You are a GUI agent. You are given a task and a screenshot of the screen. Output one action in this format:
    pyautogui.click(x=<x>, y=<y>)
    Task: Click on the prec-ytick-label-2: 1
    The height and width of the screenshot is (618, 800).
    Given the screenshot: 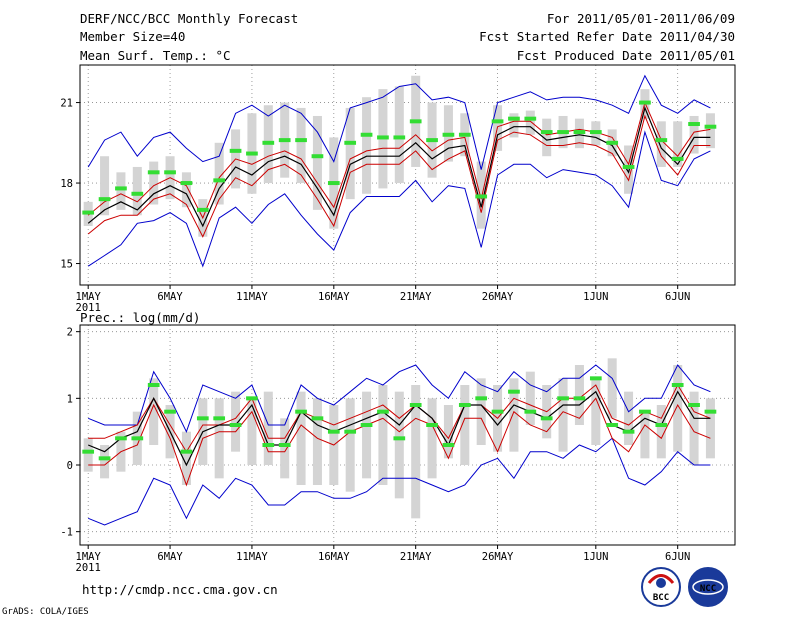 What is the action you would take?
    pyautogui.click(x=70, y=399)
    